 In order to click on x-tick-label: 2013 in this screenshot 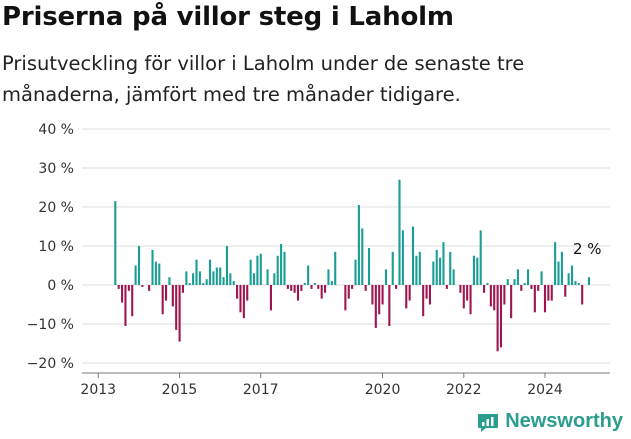, I will do `click(98, 390)`.